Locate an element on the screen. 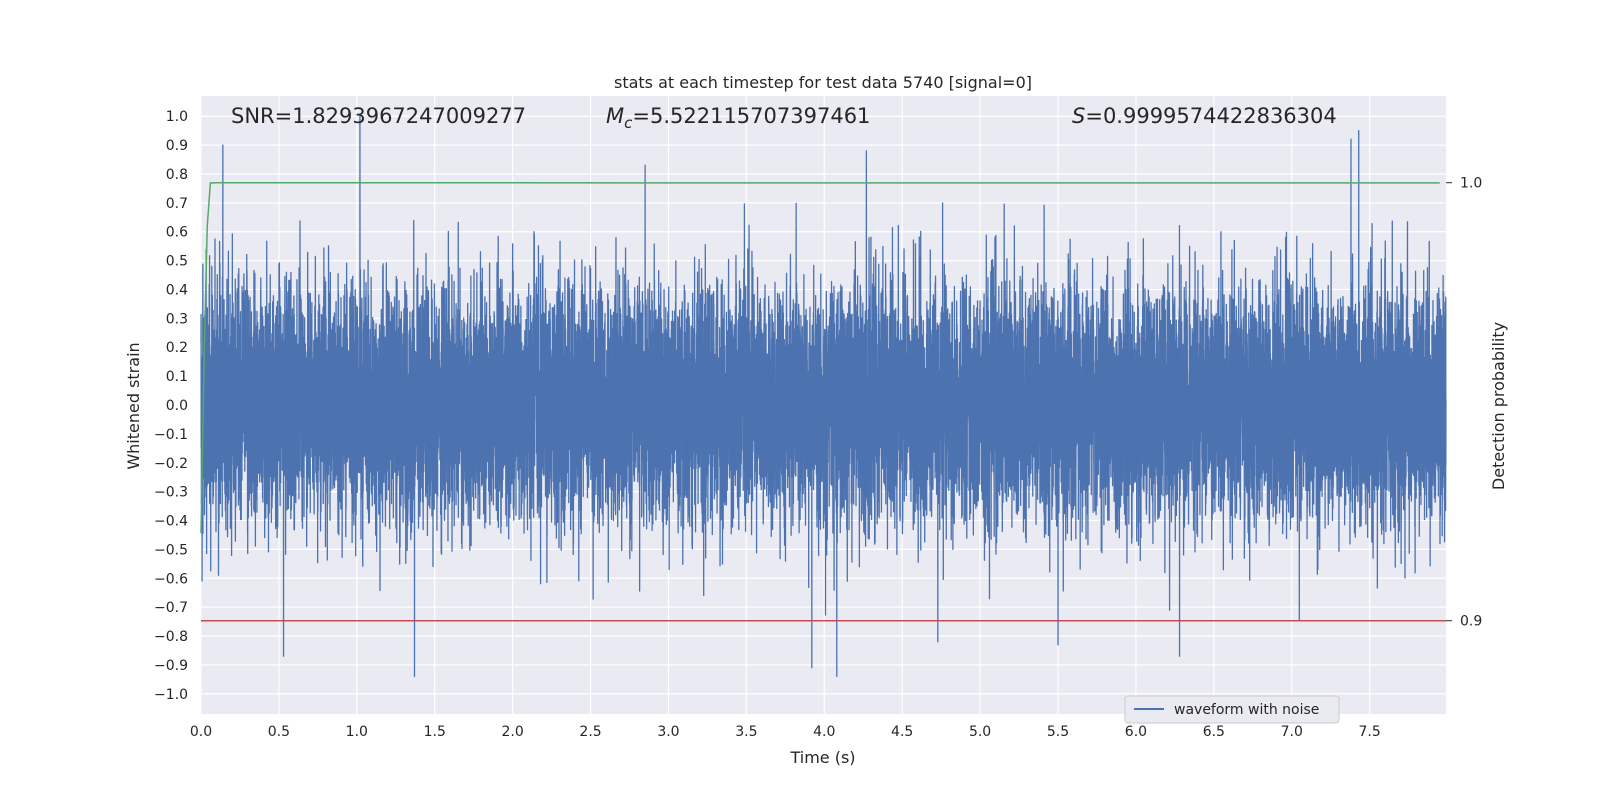  y-tick-label: −0.6 is located at coordinates (171, 579).